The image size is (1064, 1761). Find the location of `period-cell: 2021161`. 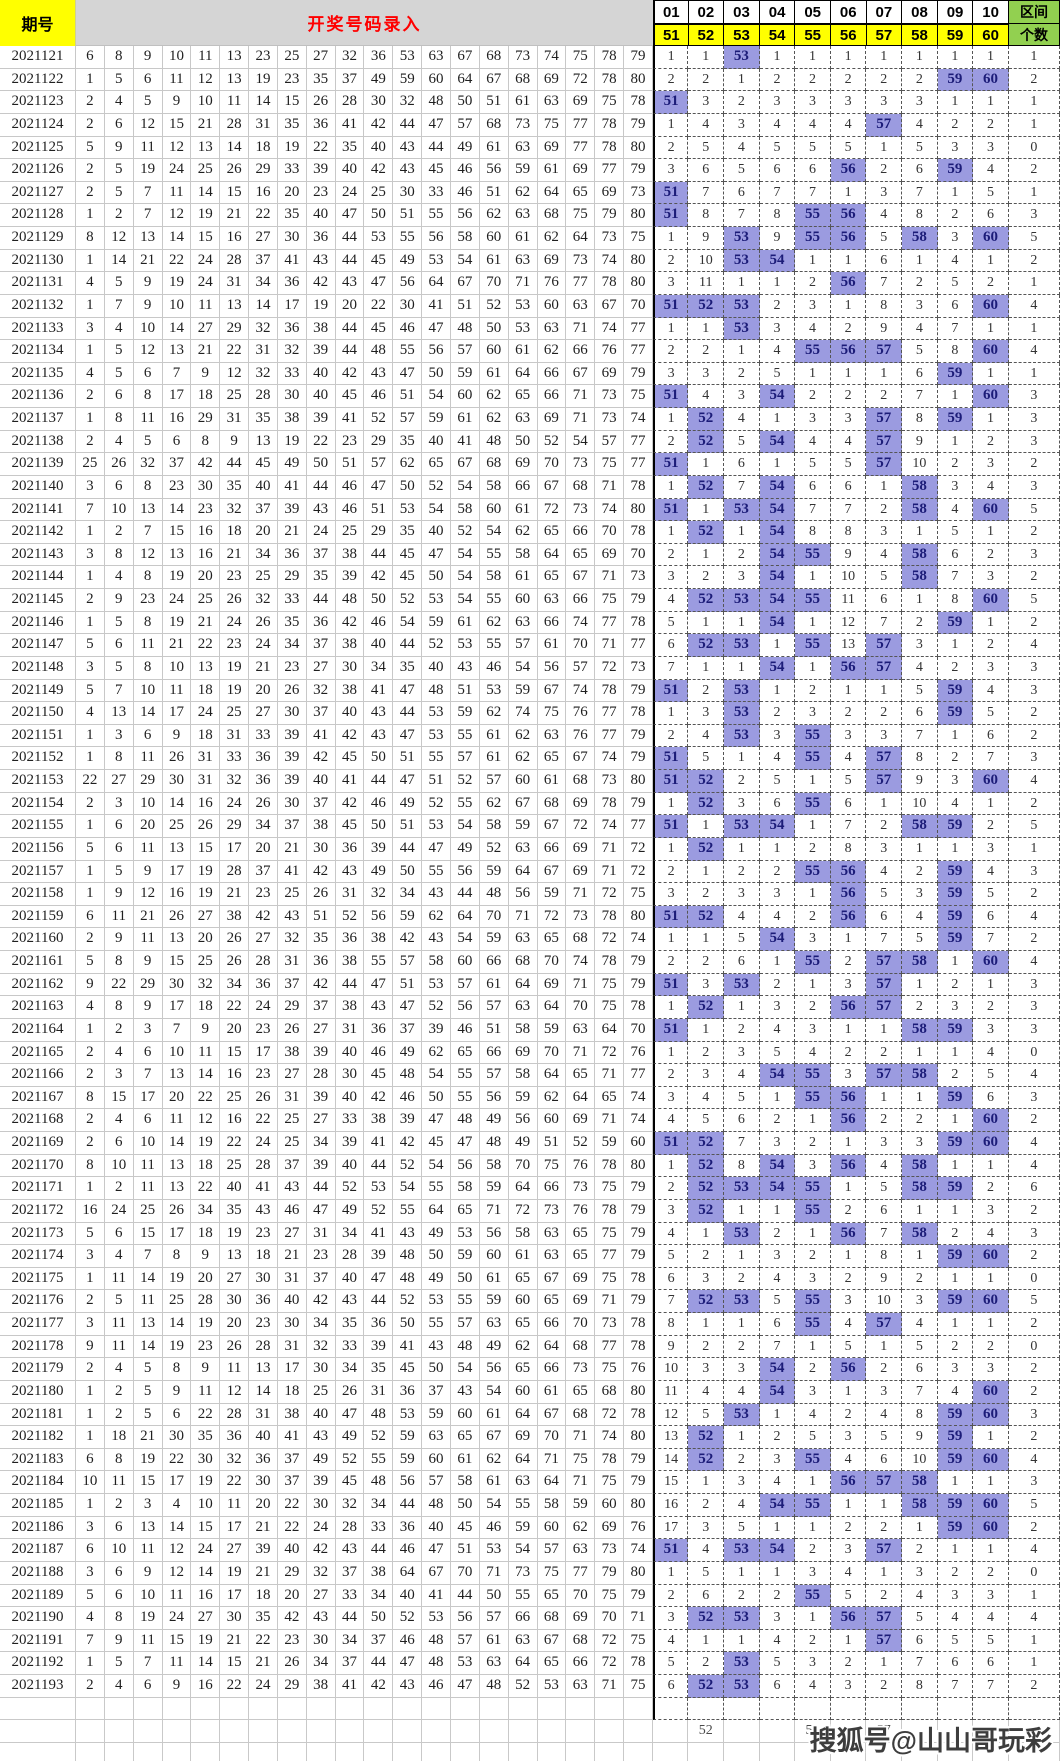

period-cell: 2021161 is located at coordinates (38, 962).